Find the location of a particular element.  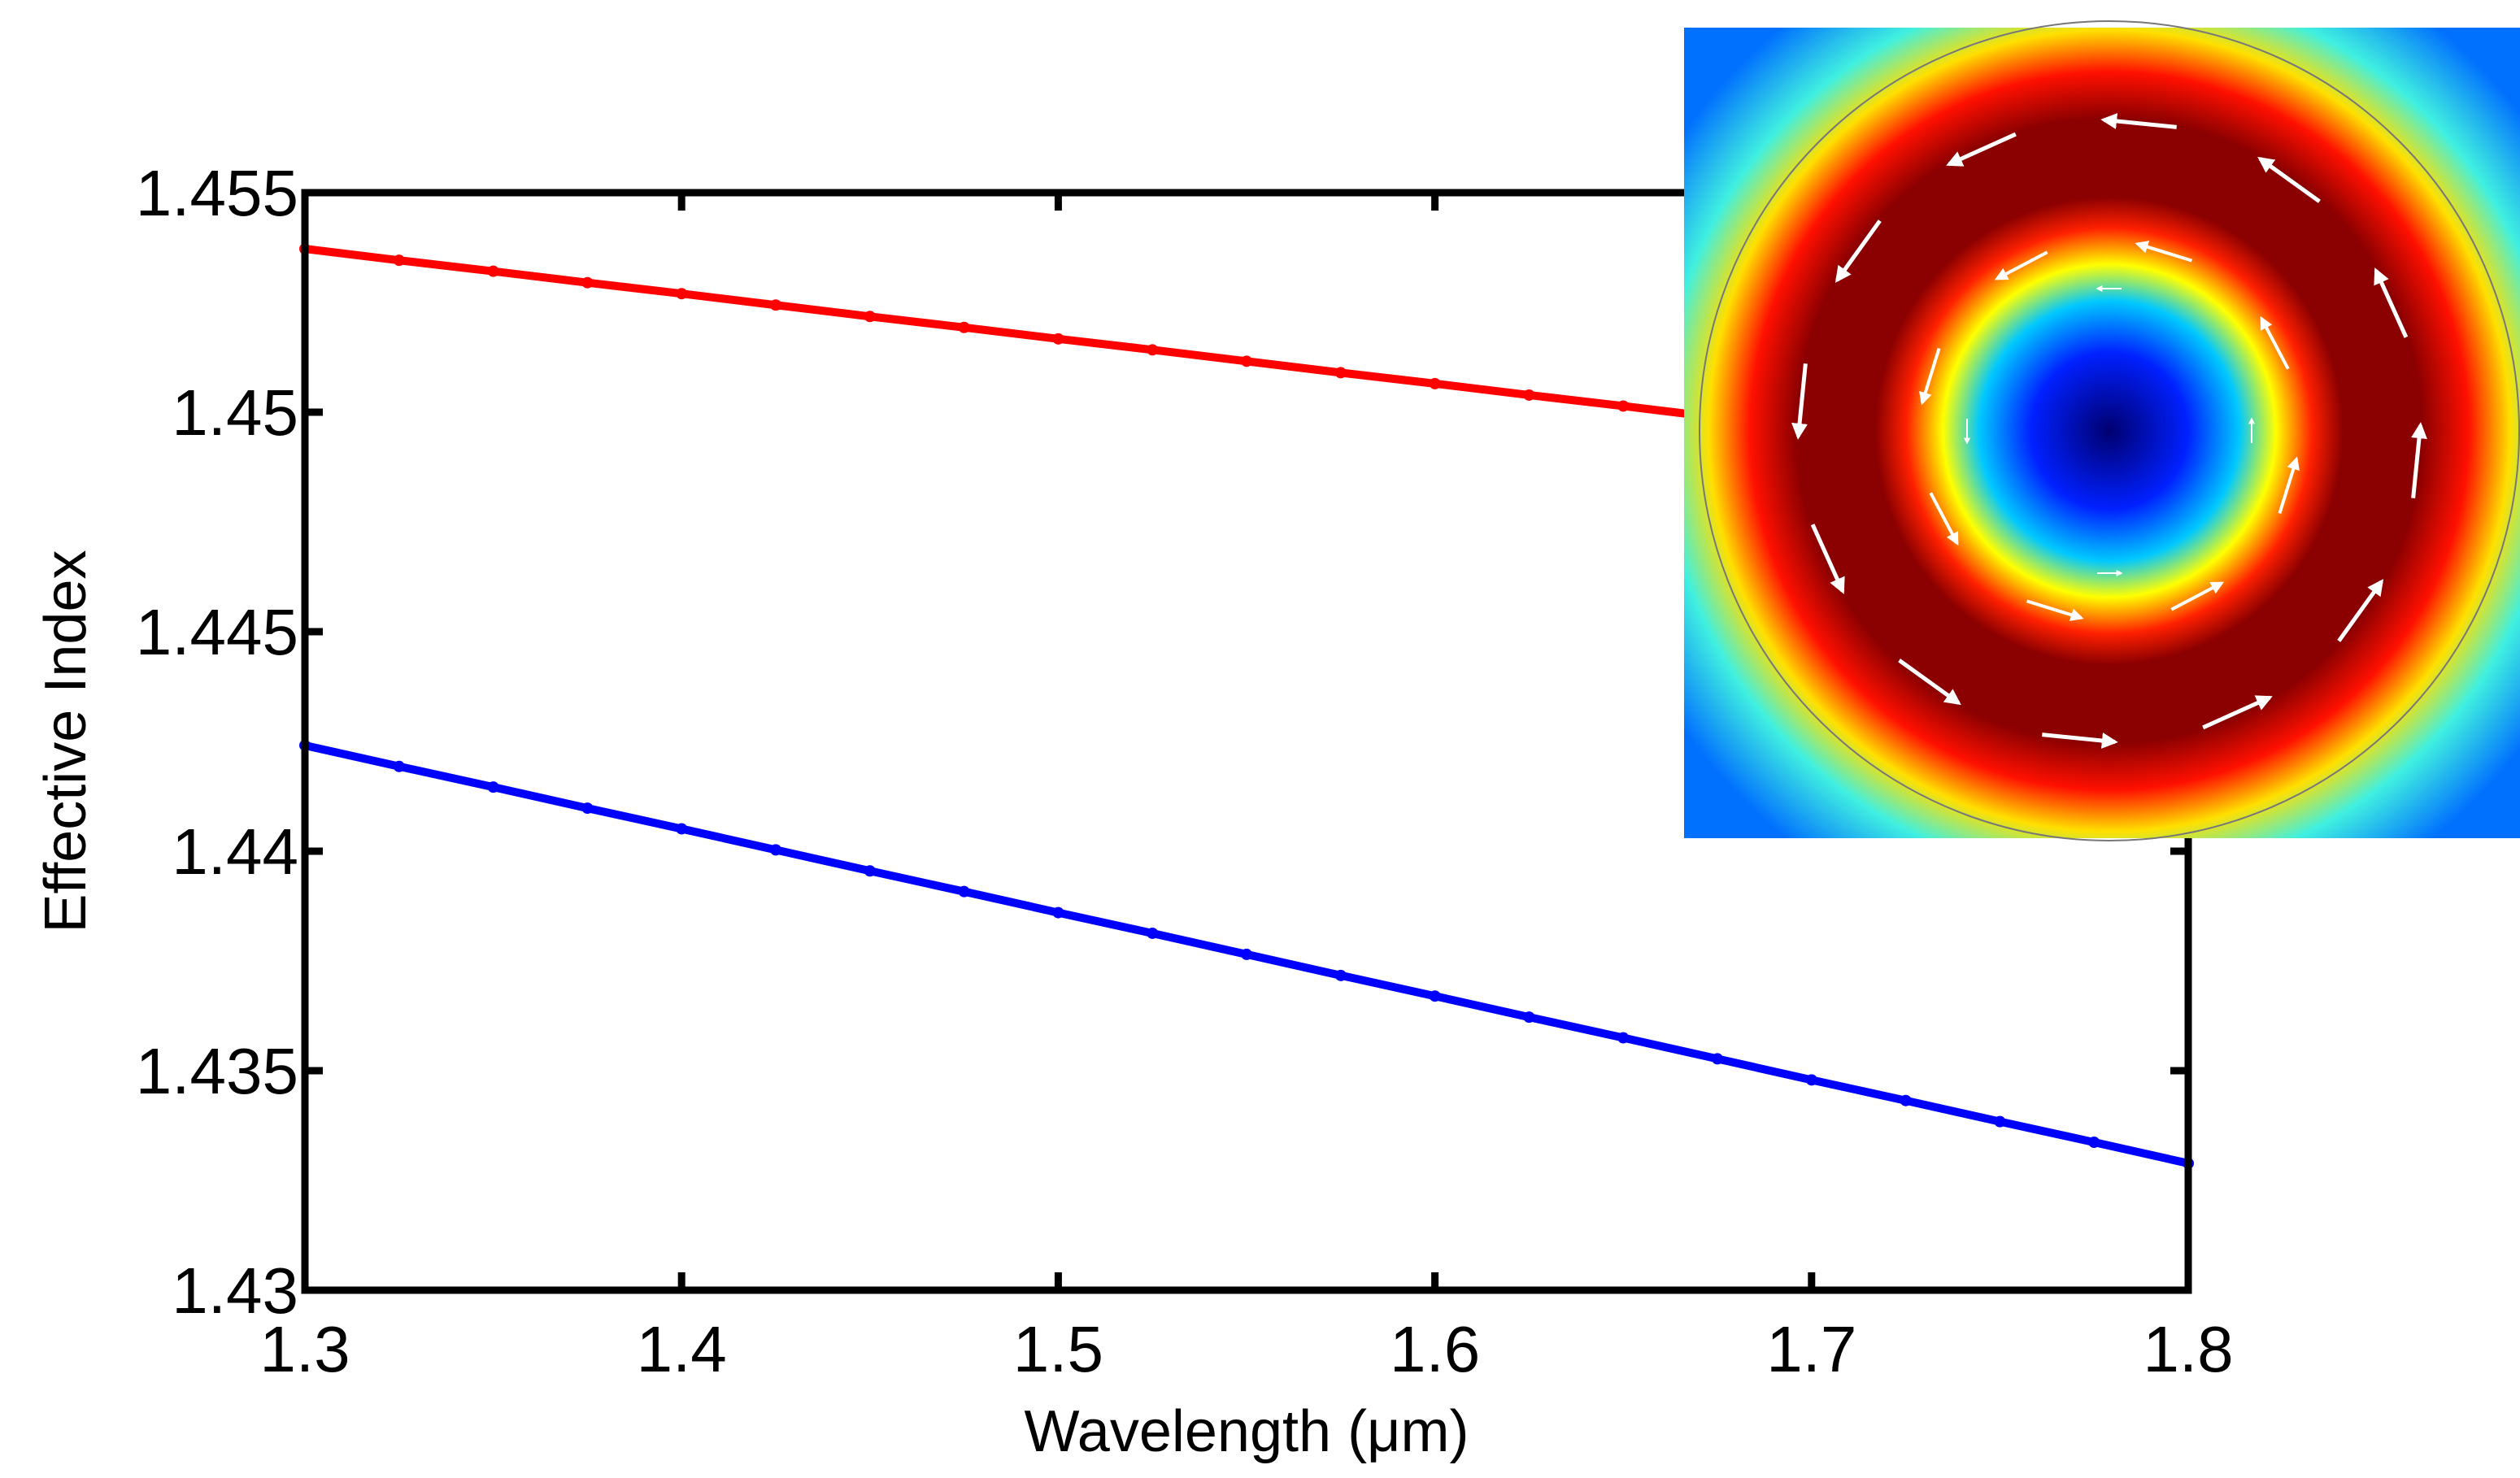

y-tick-label: 1.45 is located at coordinates (235, 413).